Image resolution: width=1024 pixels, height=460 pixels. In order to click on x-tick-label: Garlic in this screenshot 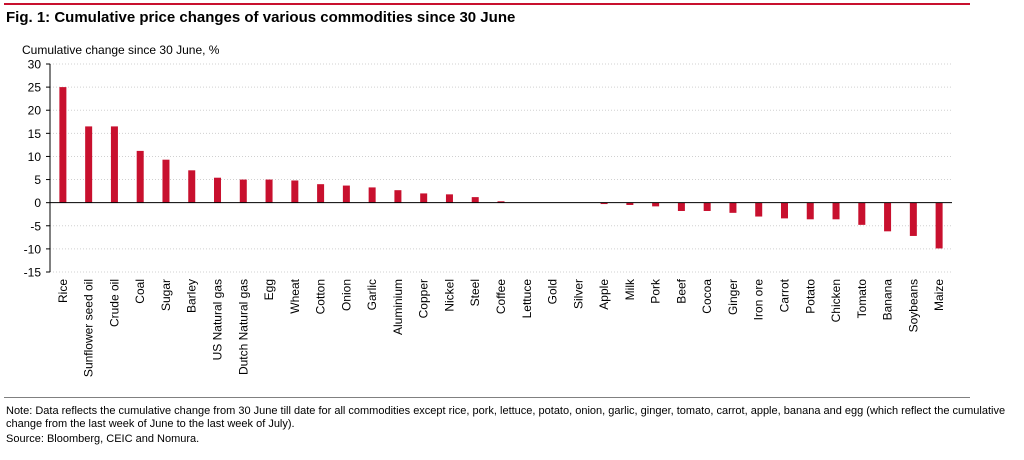, I will do `click(372, 294)`.